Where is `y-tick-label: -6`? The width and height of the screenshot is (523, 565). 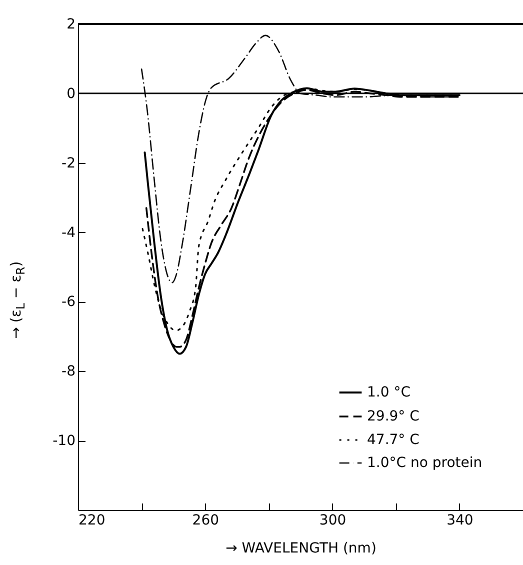
y-tick-label: -6 is located at coordinates (69, 302).